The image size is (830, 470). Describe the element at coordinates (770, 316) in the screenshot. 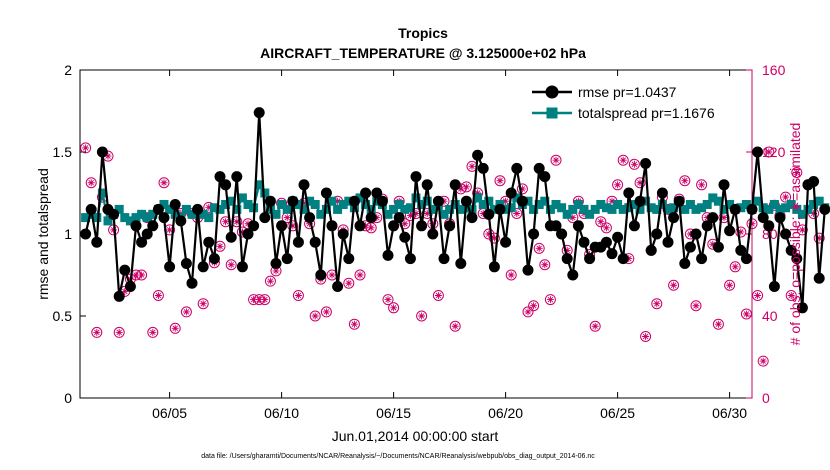

I see `y-right-tick-label: 40` at that location.